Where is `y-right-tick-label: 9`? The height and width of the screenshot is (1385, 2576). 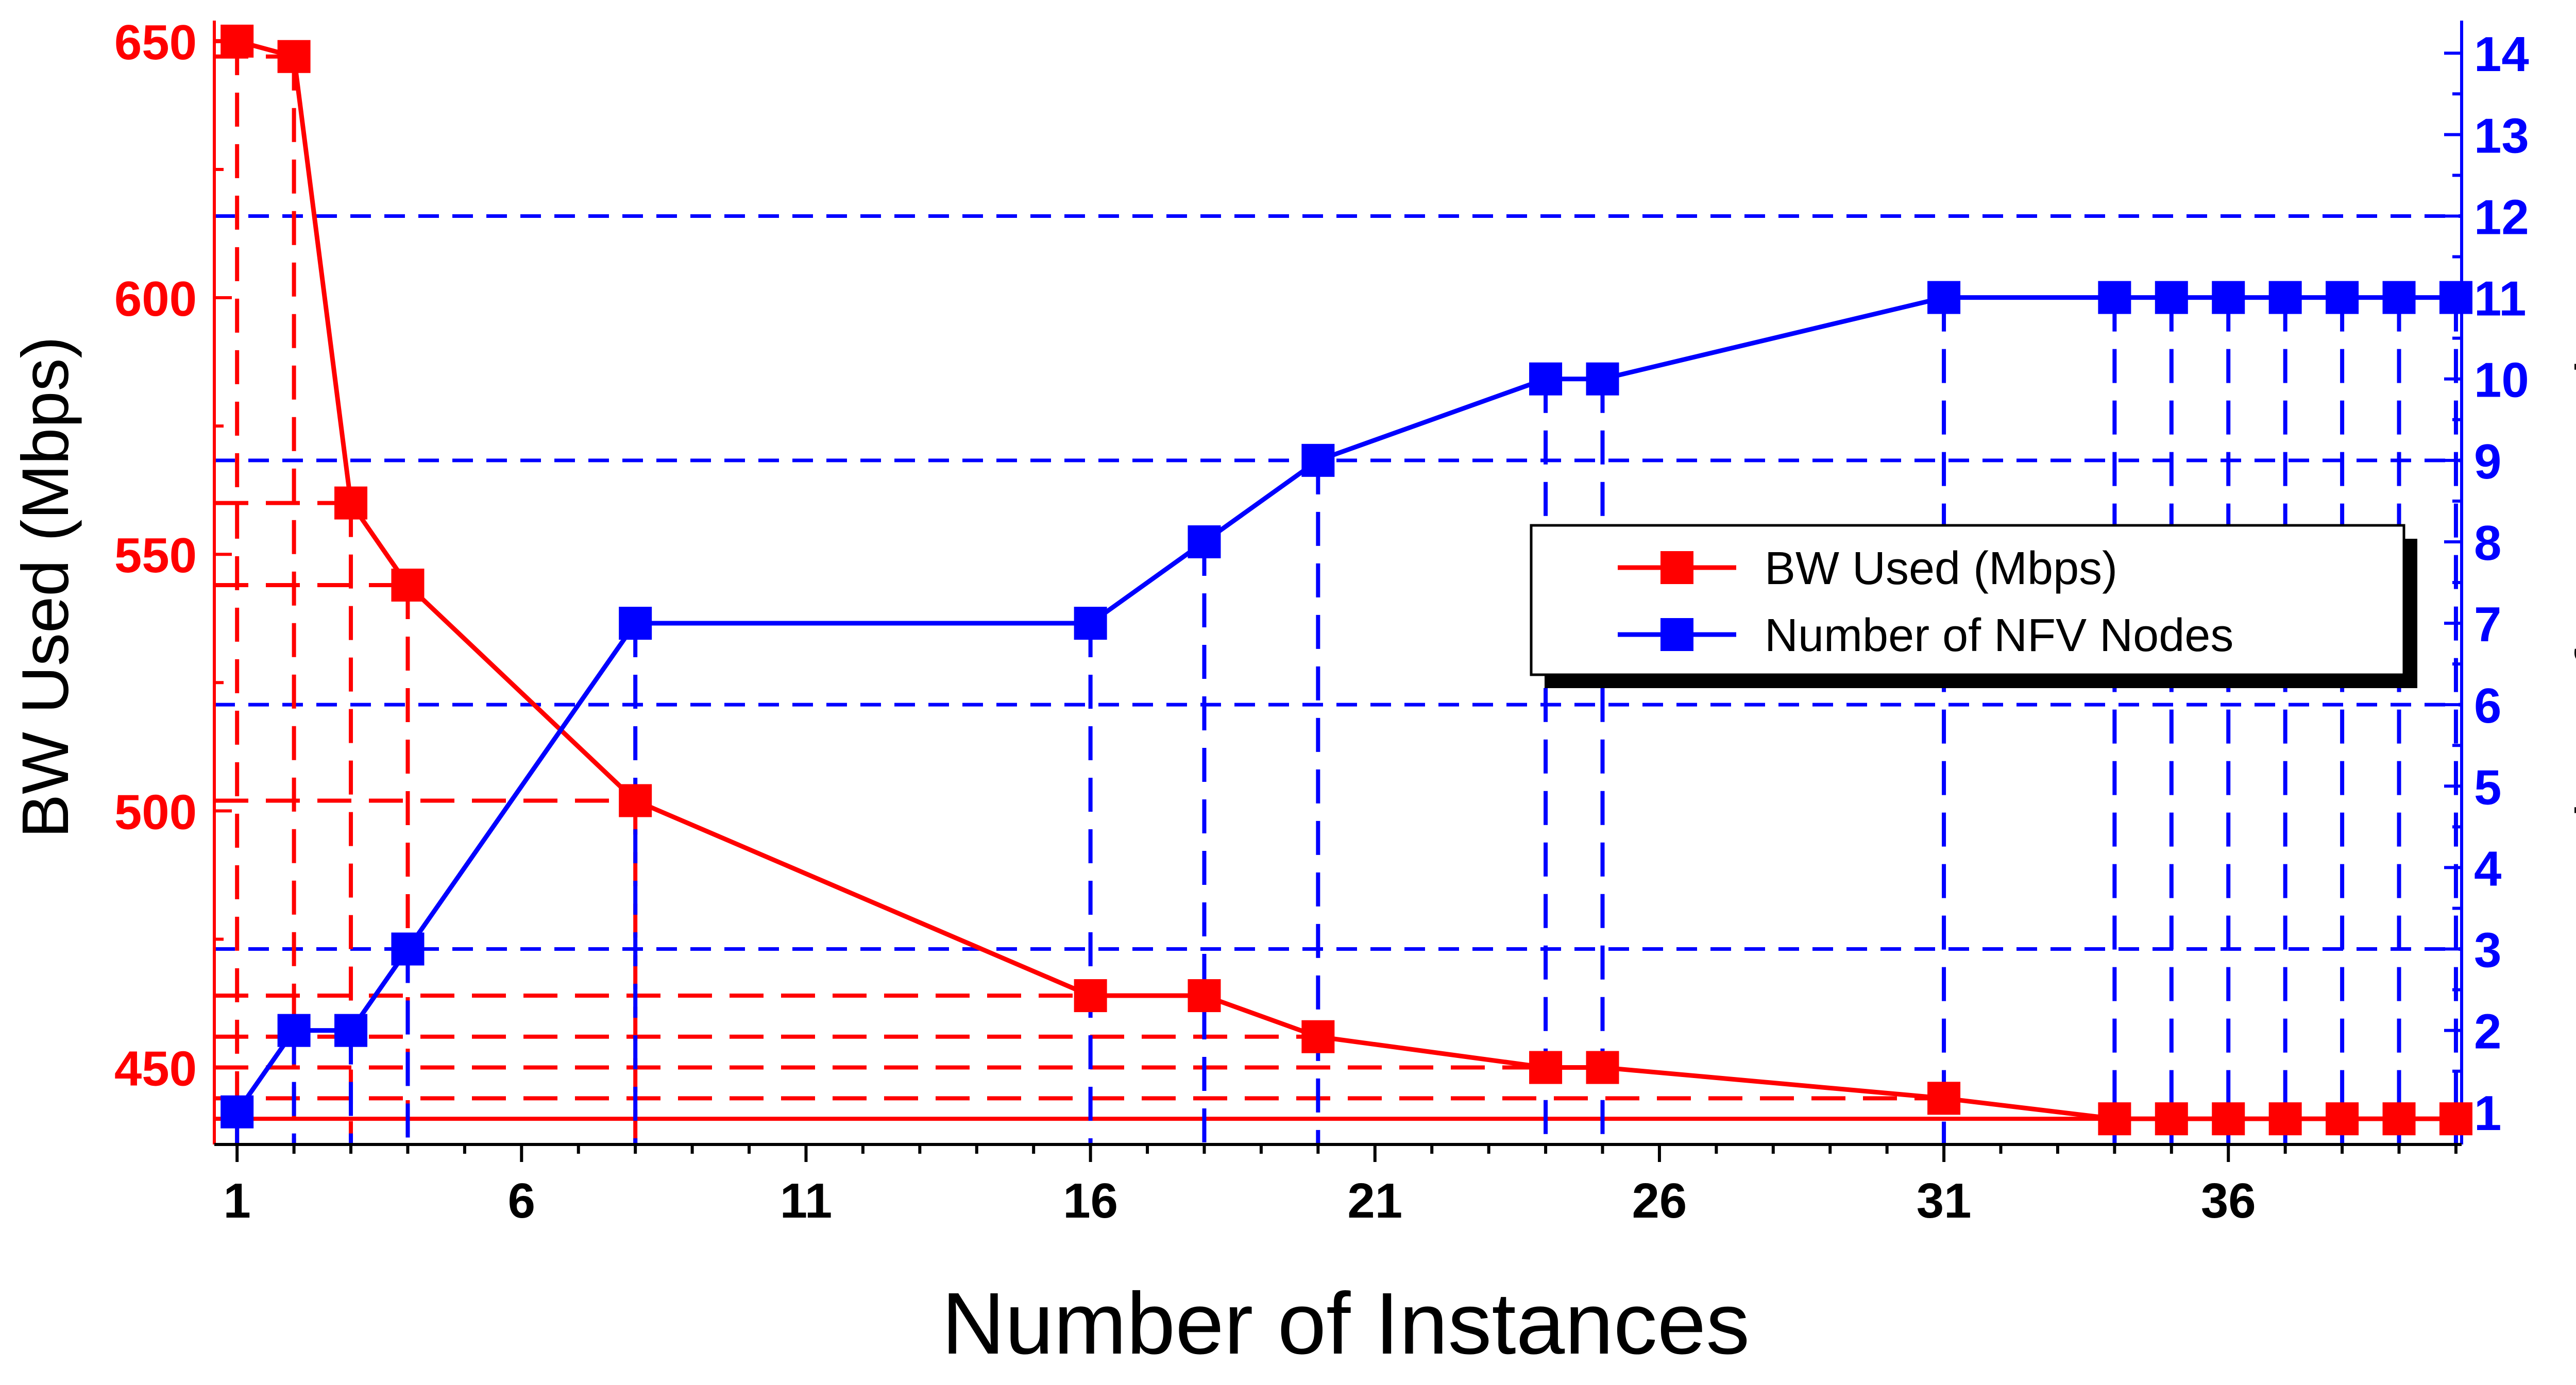 y-right-tick-label: 9 is located at coordinates (2488, 461).